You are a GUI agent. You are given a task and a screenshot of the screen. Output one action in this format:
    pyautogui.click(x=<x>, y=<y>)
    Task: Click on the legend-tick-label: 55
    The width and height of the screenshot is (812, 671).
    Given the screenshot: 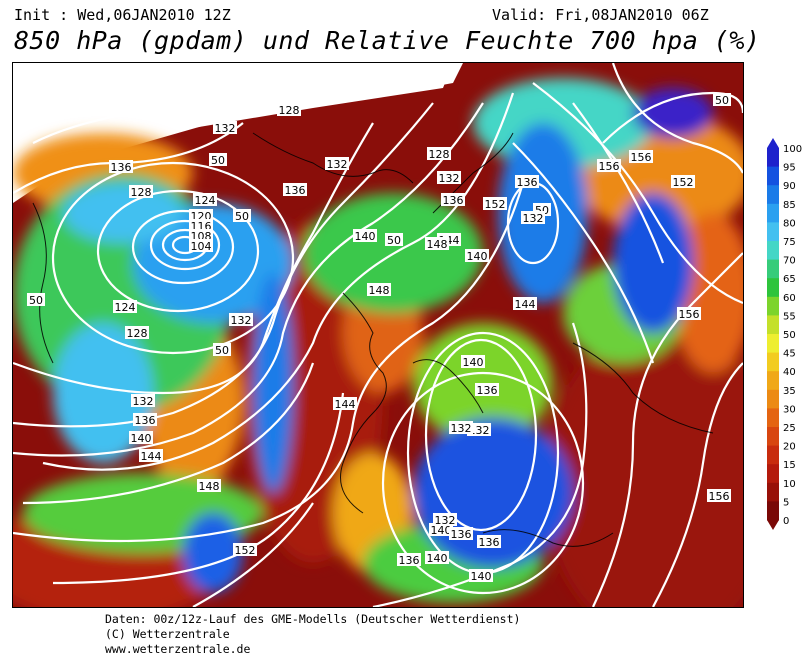 What is the action you would take?
    pyautogui.click(x=789, y=316)
    